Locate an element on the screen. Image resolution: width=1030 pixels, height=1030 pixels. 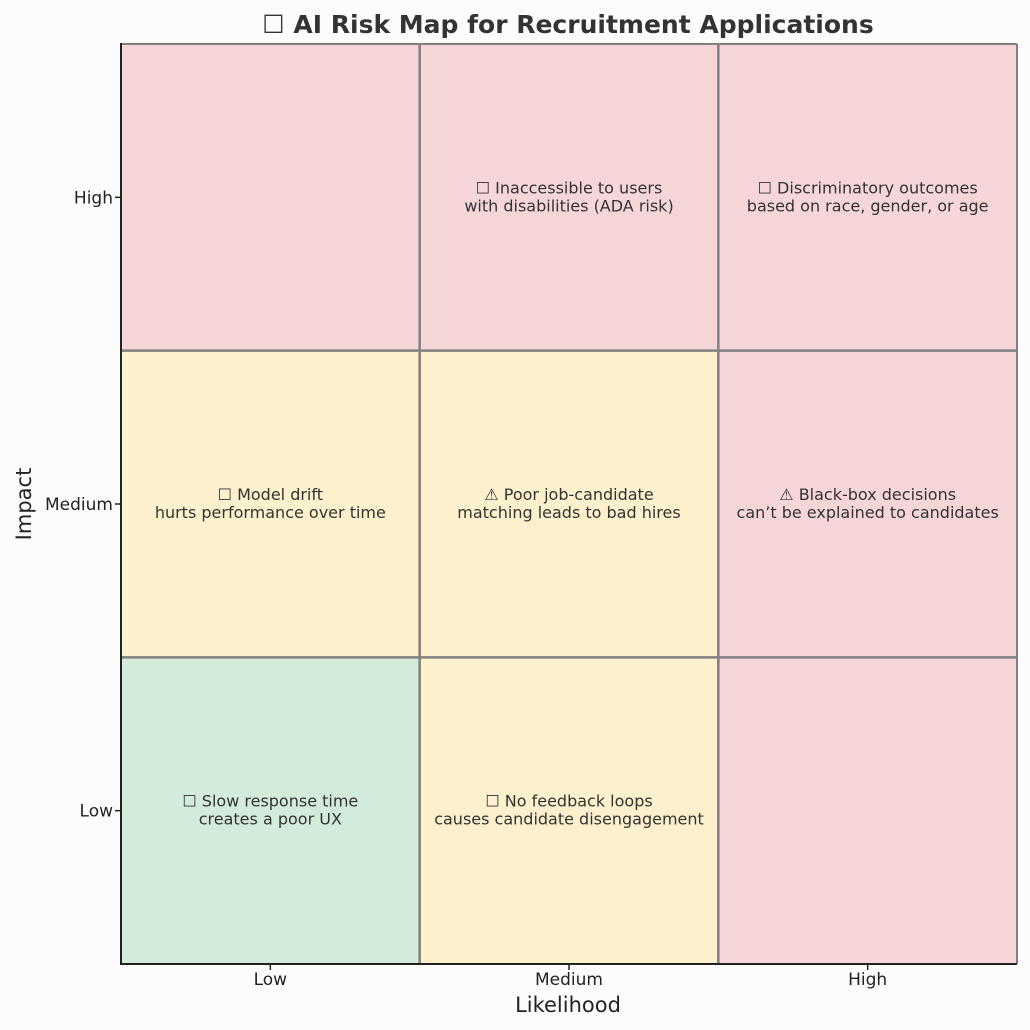
risk-label-line: ☐ Model drift is located at coordinates (270, 494).